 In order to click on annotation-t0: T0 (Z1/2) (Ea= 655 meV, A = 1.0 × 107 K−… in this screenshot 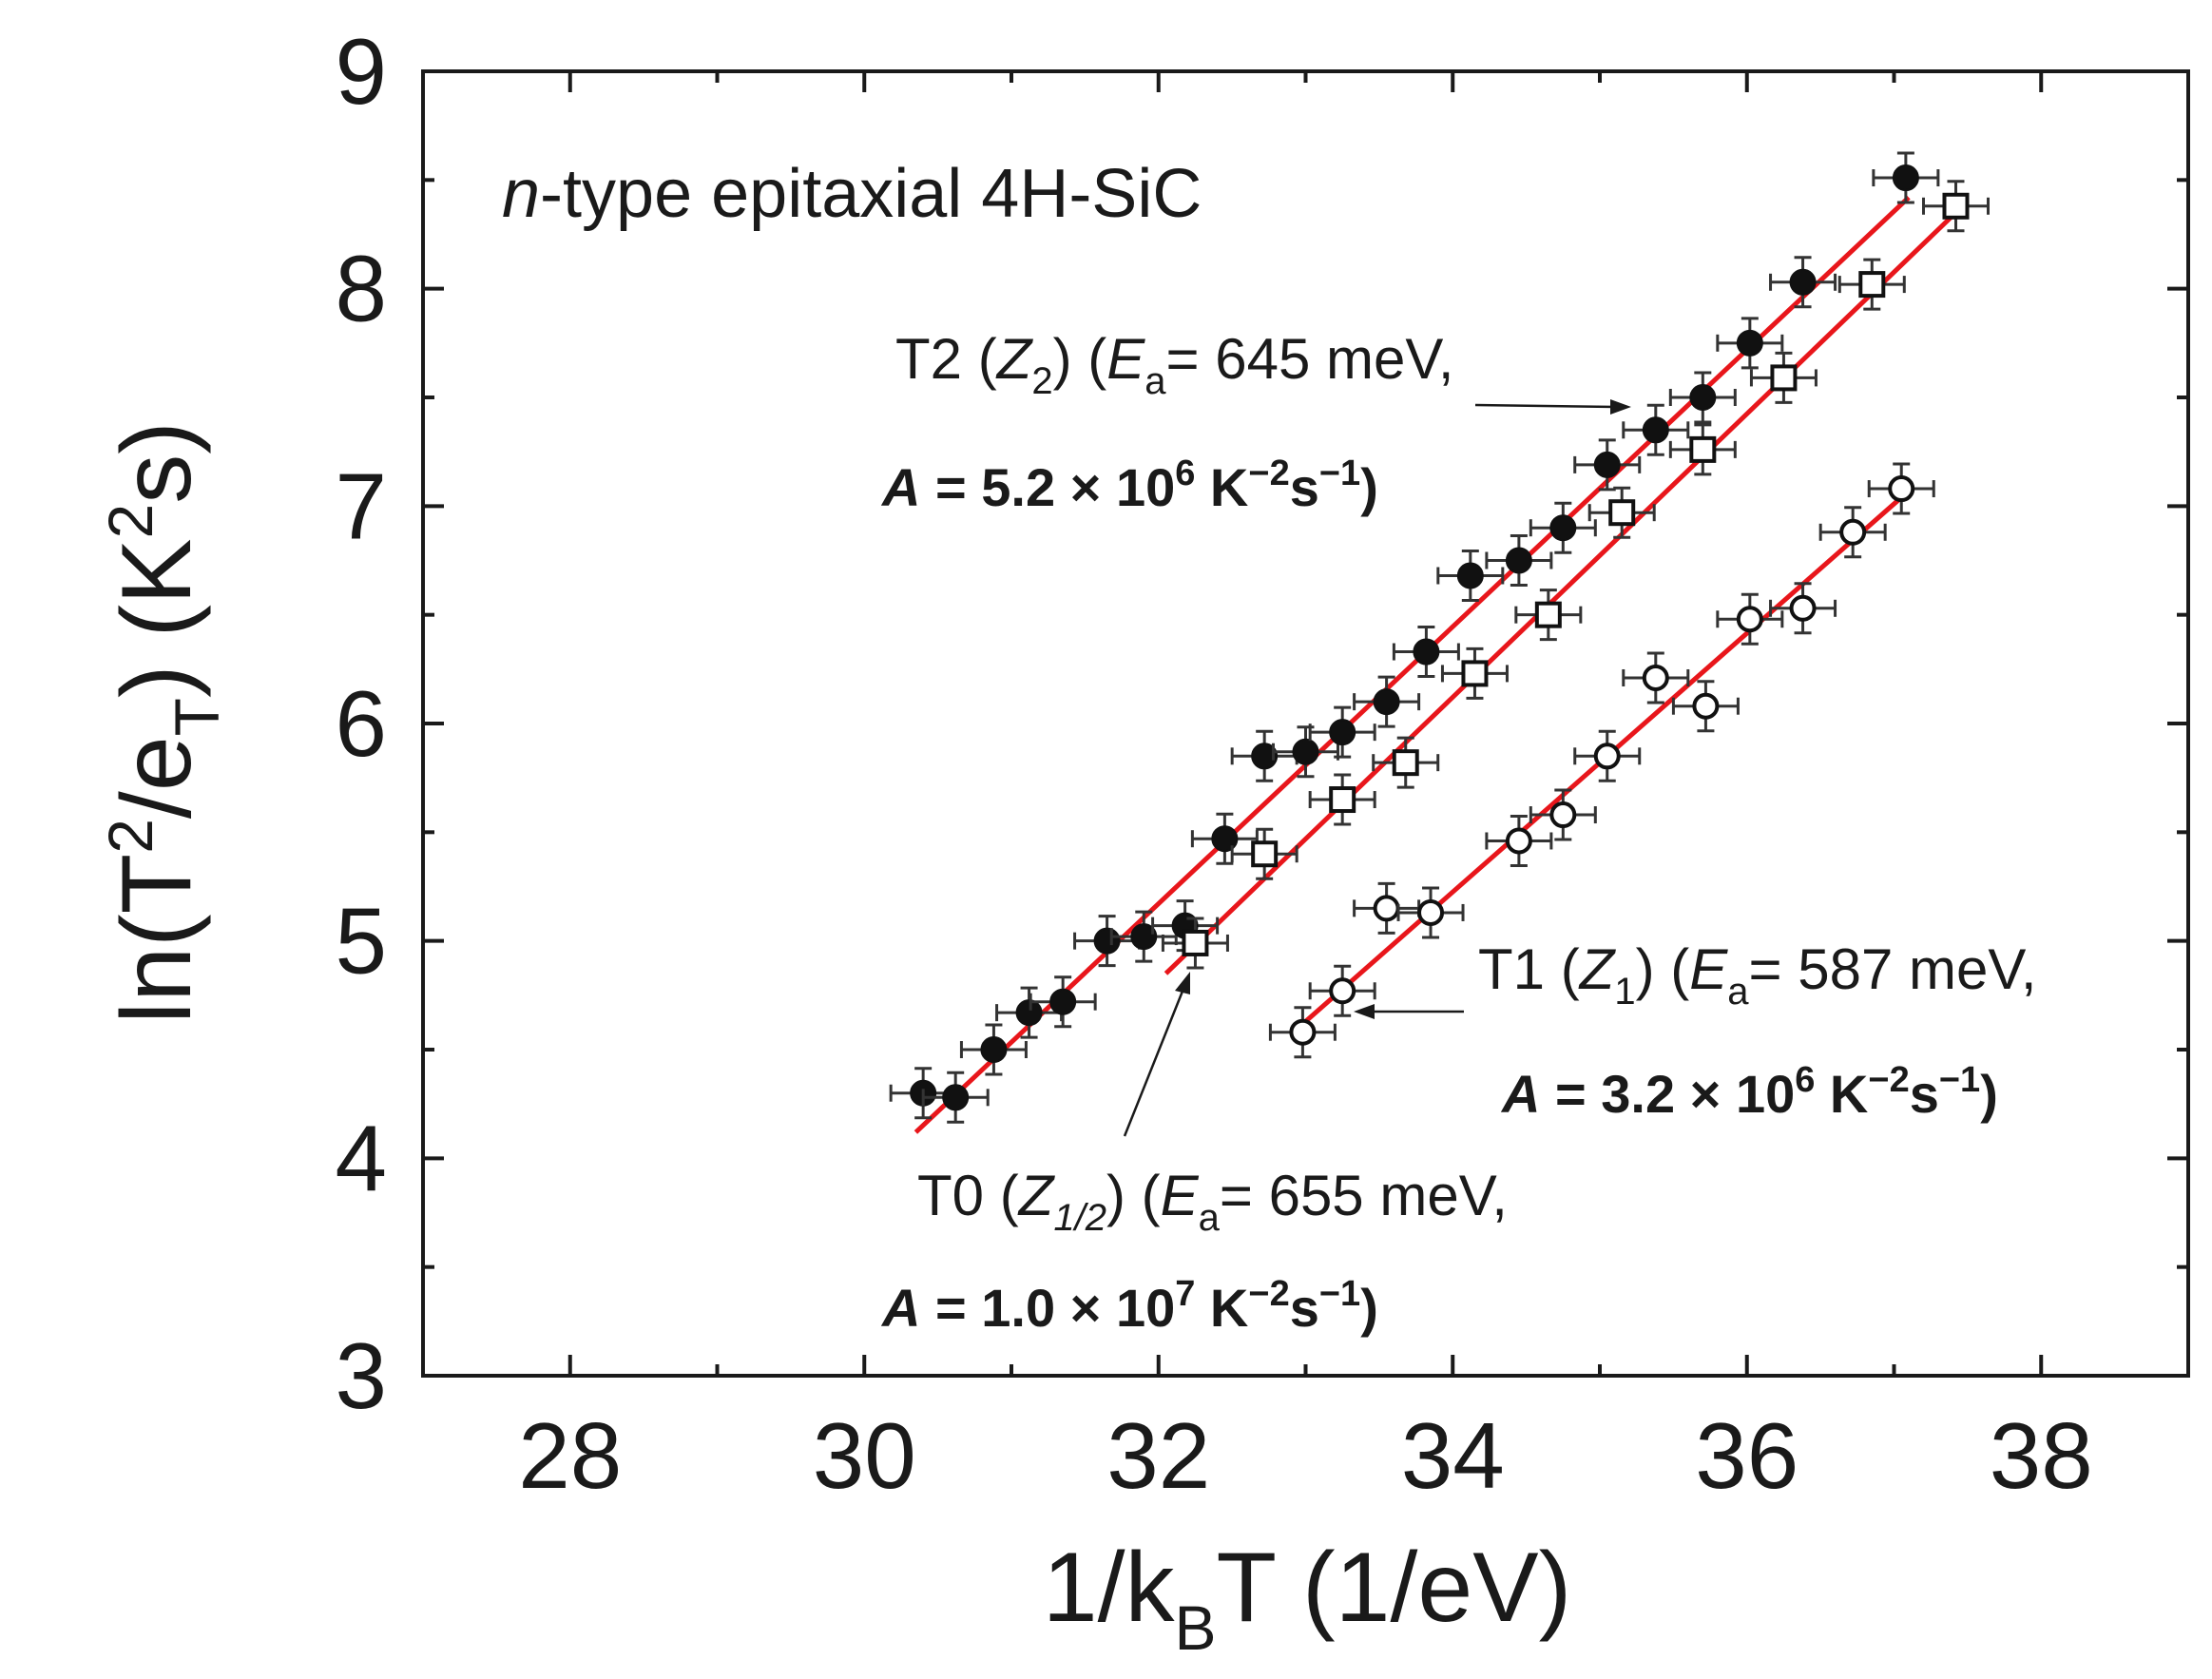, I will do `click(1194, 1155)`.